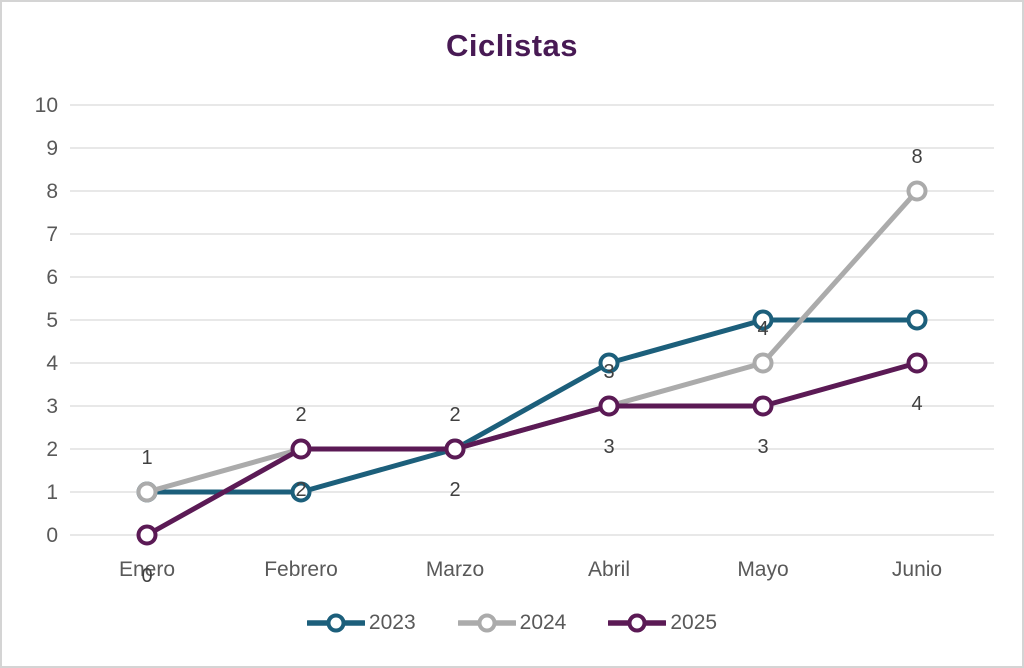 The width and height of the screenshot is (1024, 668). Describe the element at coordinates (762, 569) in the screenshot. I see `x-axis-label-mayo: Mayo` at that location.